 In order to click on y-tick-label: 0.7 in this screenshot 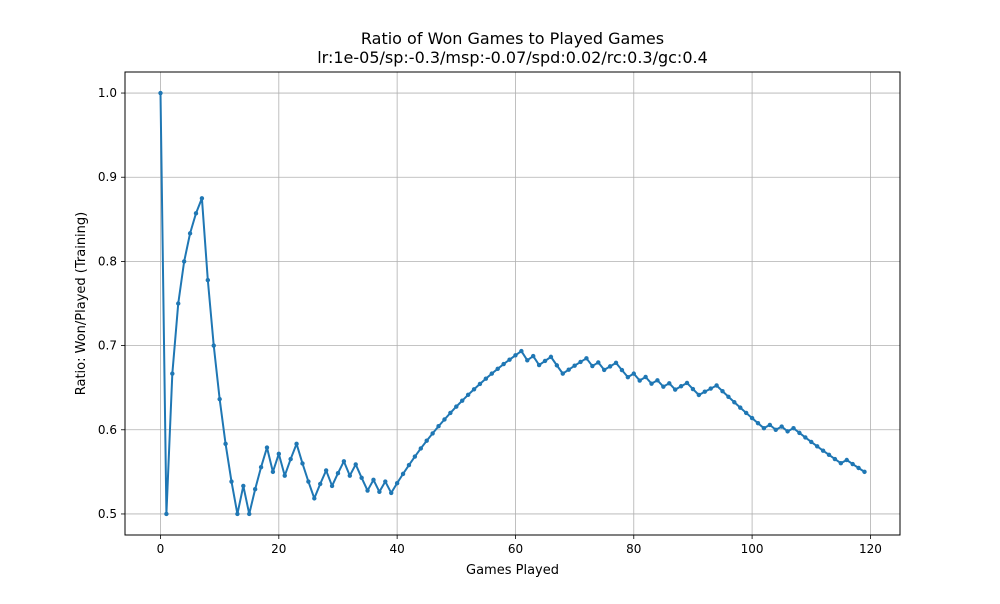, I will do `click(107, 346)`.